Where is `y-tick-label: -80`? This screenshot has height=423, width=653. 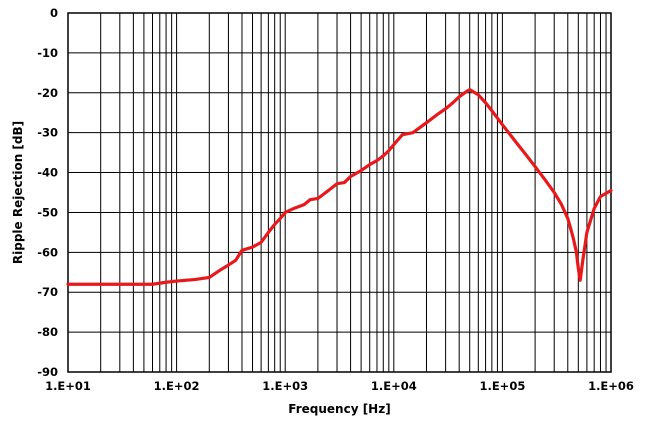 y-tick-label: -80 is located at coordinates (47, 332).